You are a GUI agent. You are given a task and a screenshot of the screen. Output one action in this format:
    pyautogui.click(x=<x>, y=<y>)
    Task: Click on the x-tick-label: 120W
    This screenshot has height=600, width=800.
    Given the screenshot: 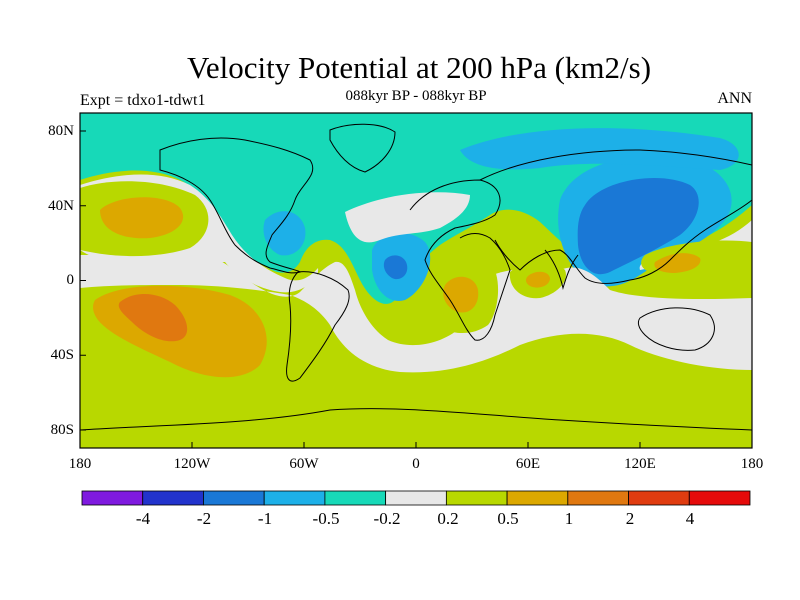 What is the action you would take?
    pyautogui.click(x=192, y=464)
    